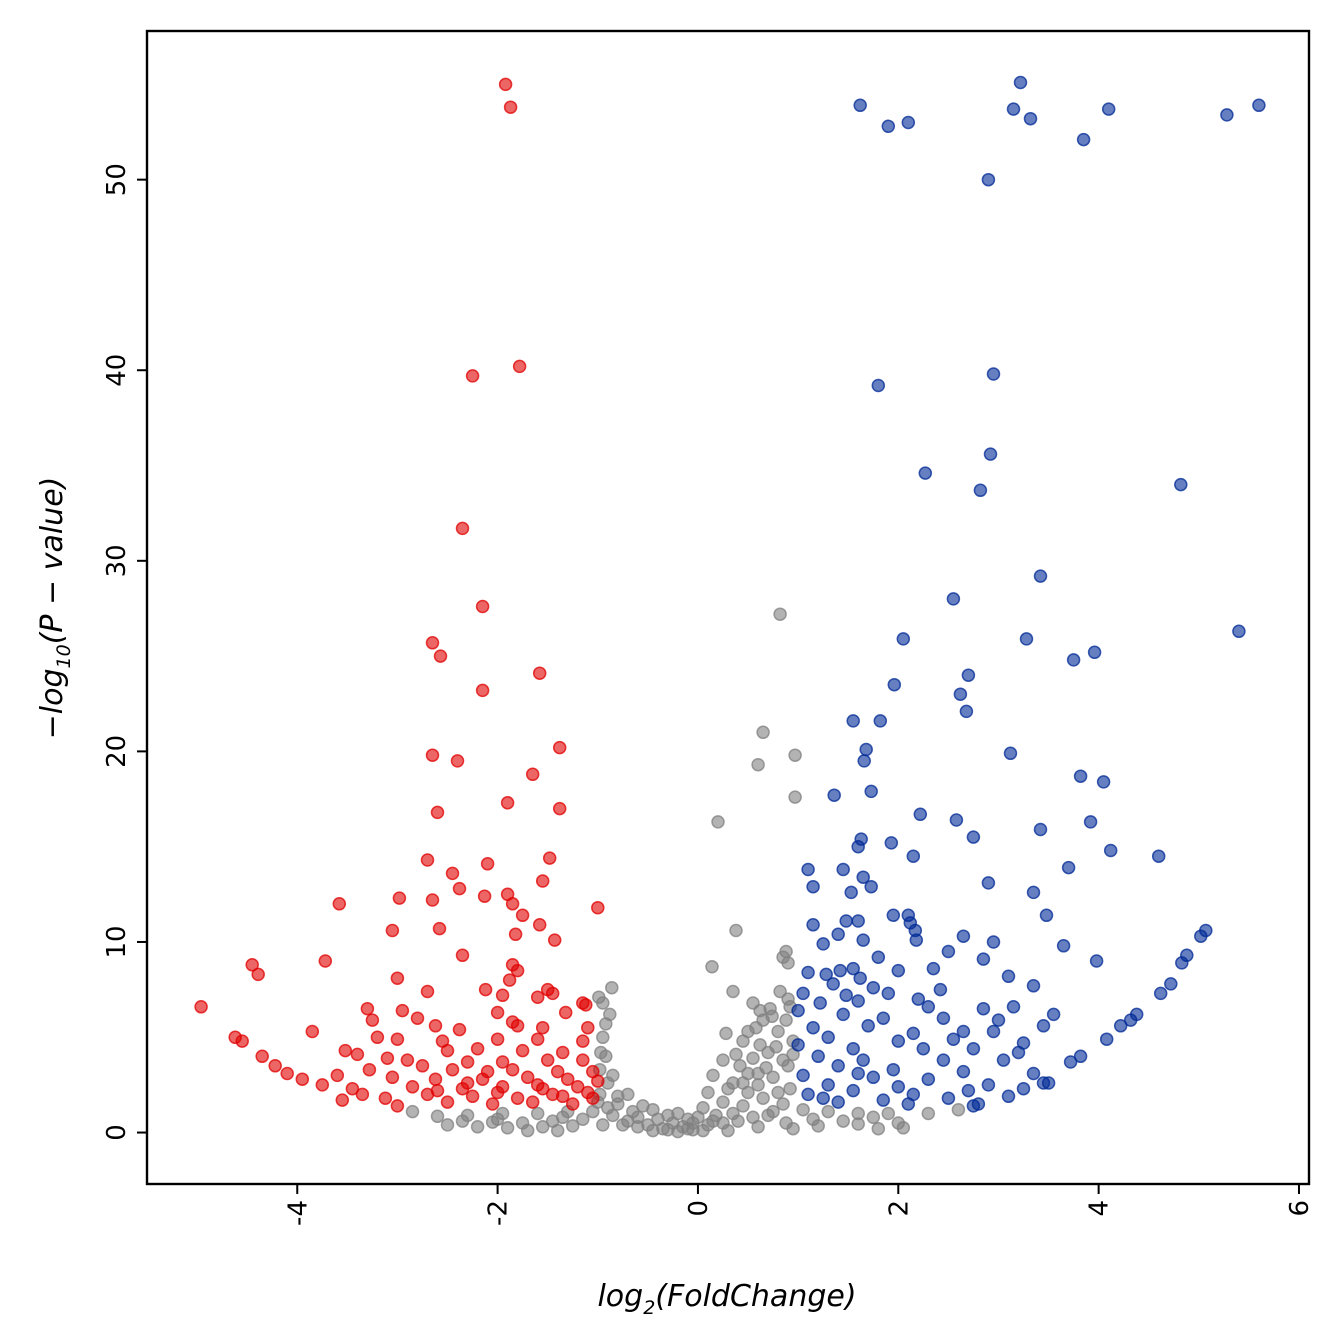 The image size is (1344, 1340). I want to click on y-tick-label: 20, so click(117, 751).